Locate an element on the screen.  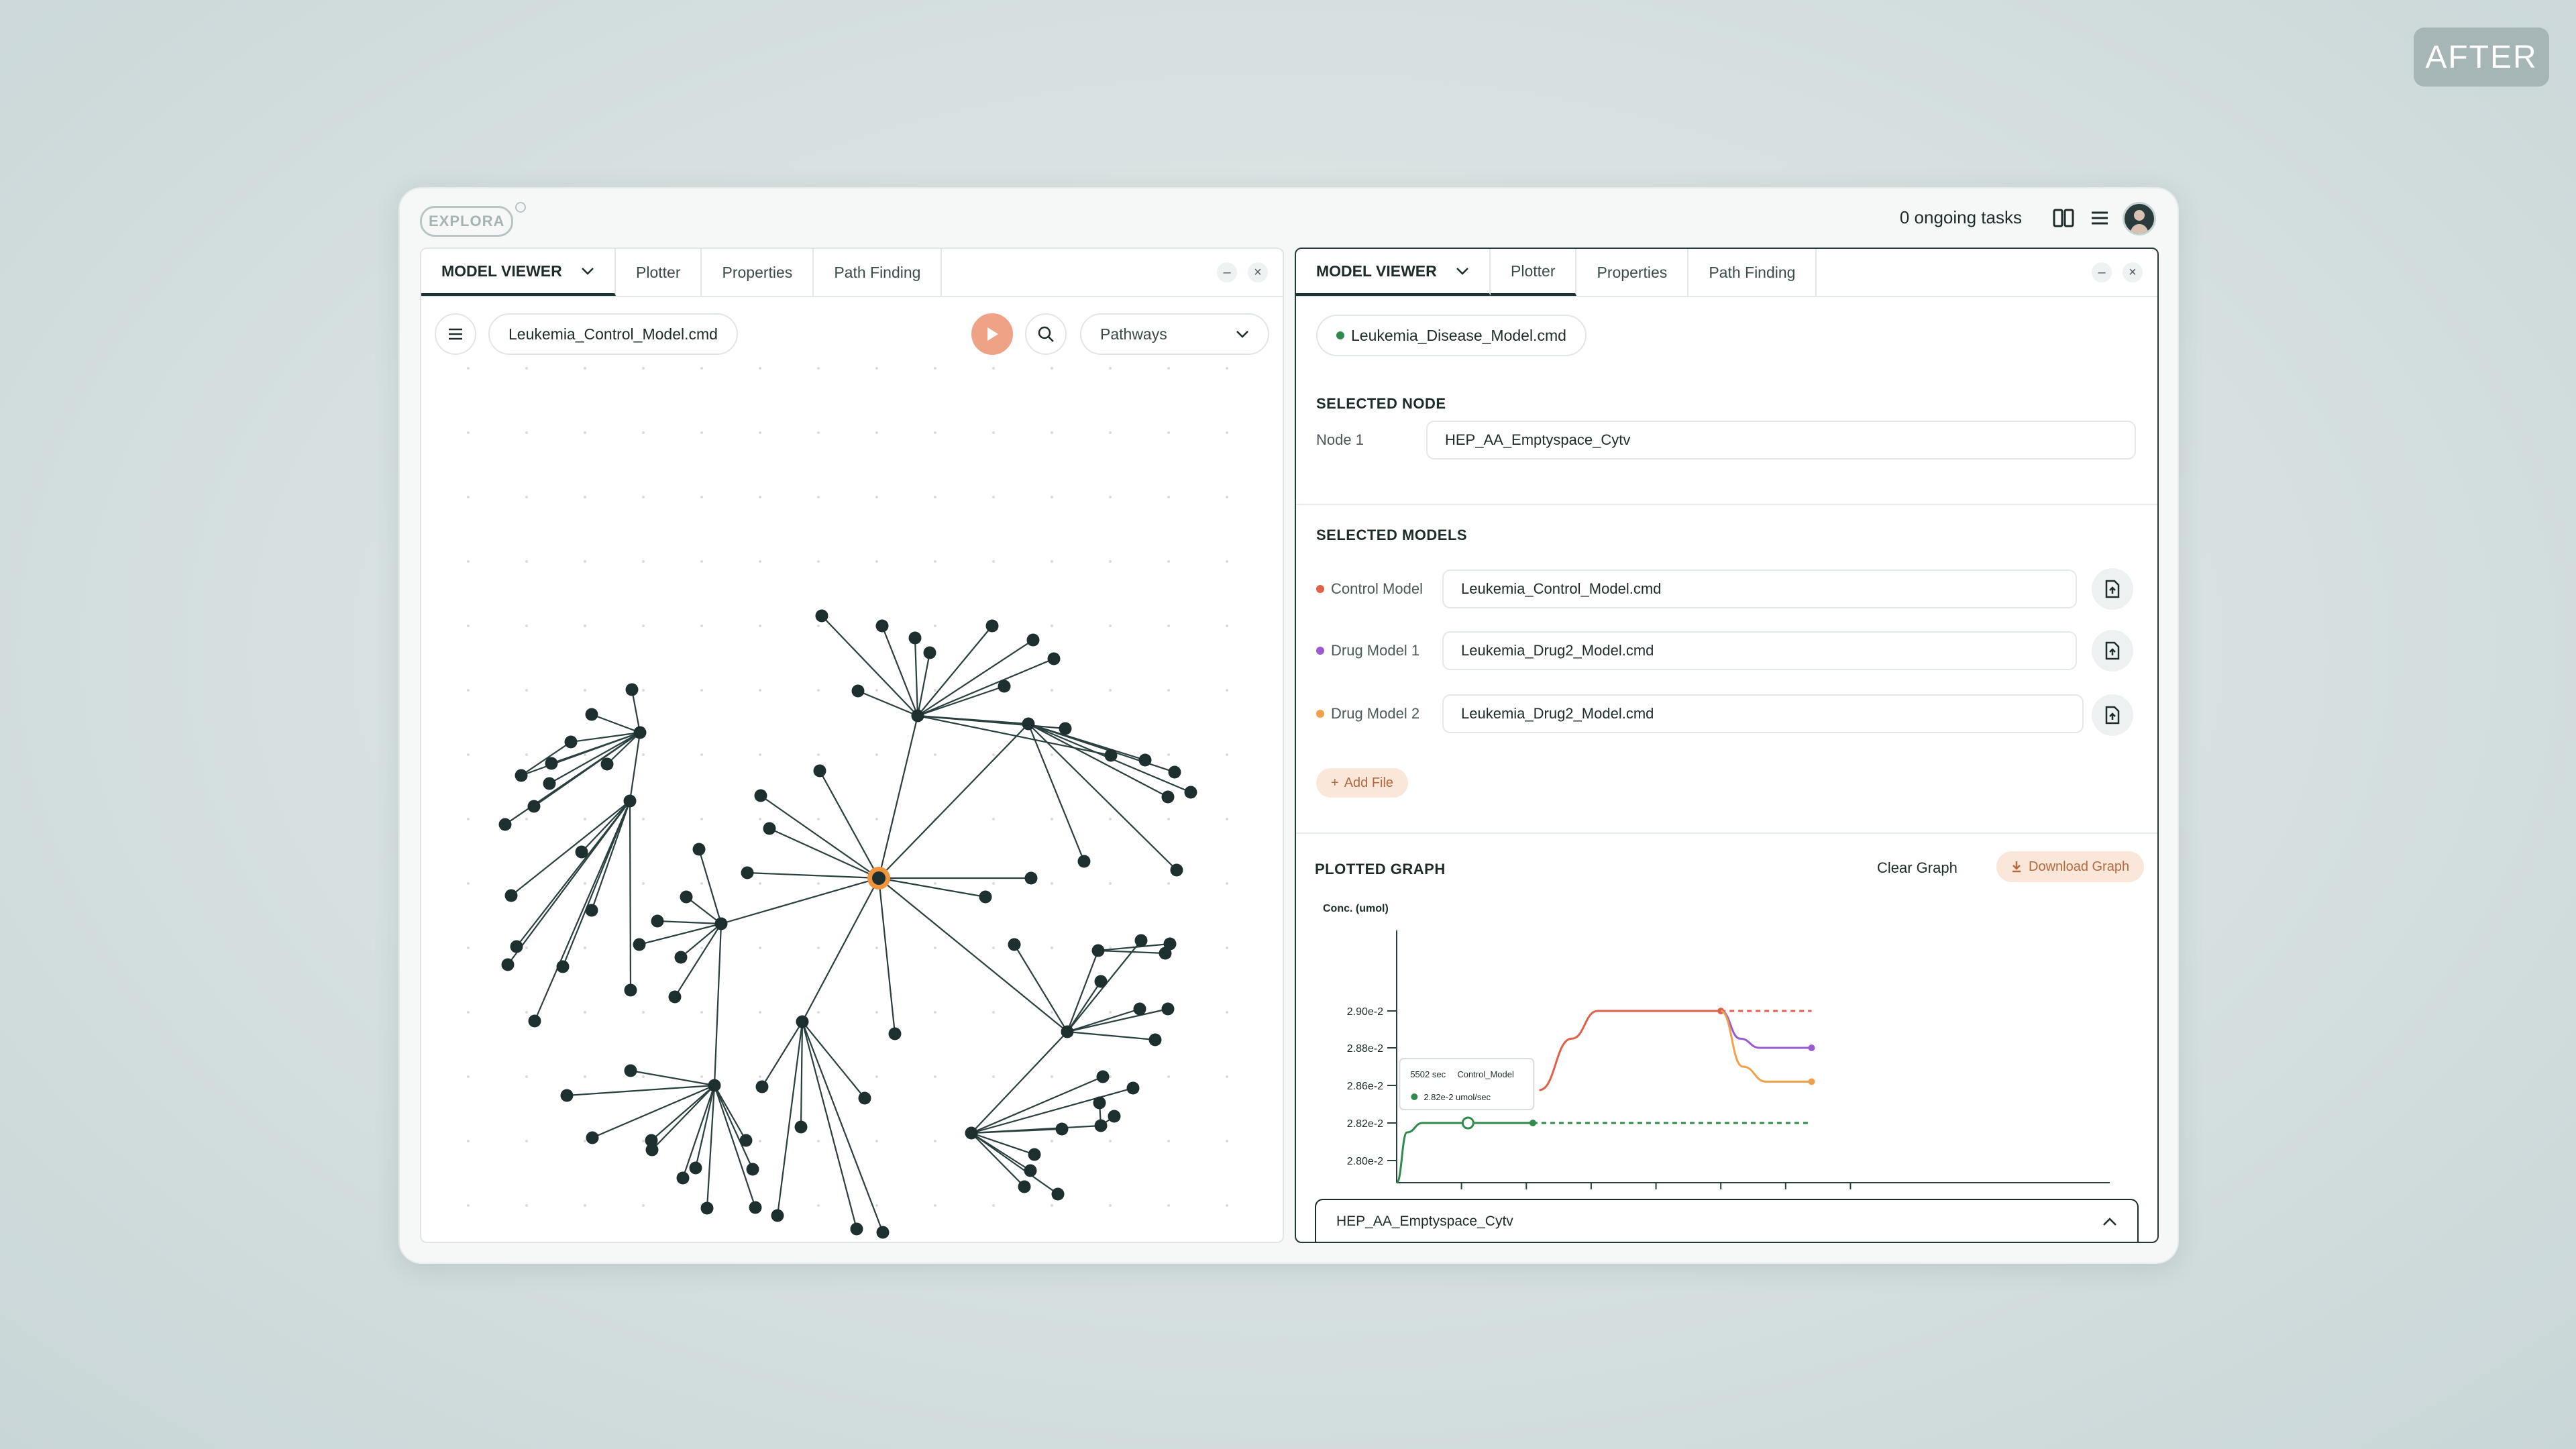
menu-icon is located at coordinates (2099, 218).